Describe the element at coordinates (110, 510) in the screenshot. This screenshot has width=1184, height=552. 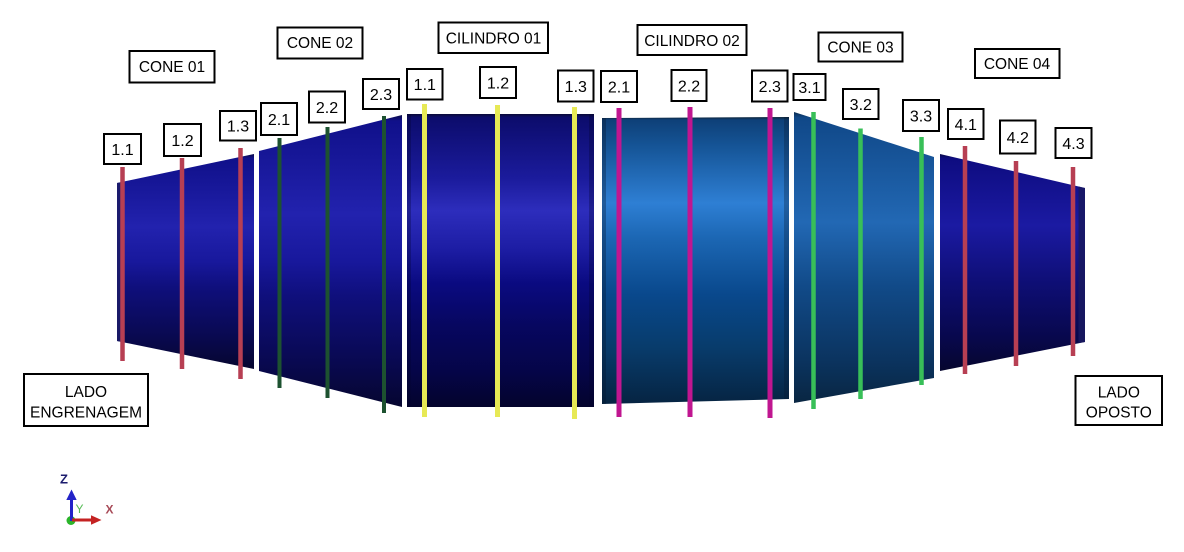
I see `svg-text: X` at that location.